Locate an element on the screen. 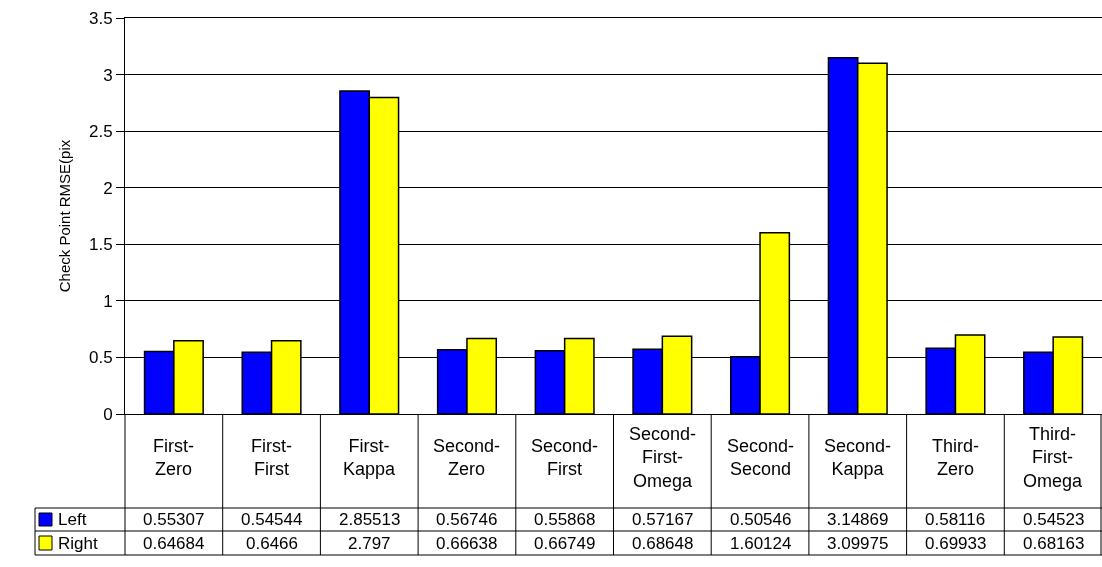 The image size is (1102, 567). x-tick-label: First-Zero is located at coordinates (173, 458).